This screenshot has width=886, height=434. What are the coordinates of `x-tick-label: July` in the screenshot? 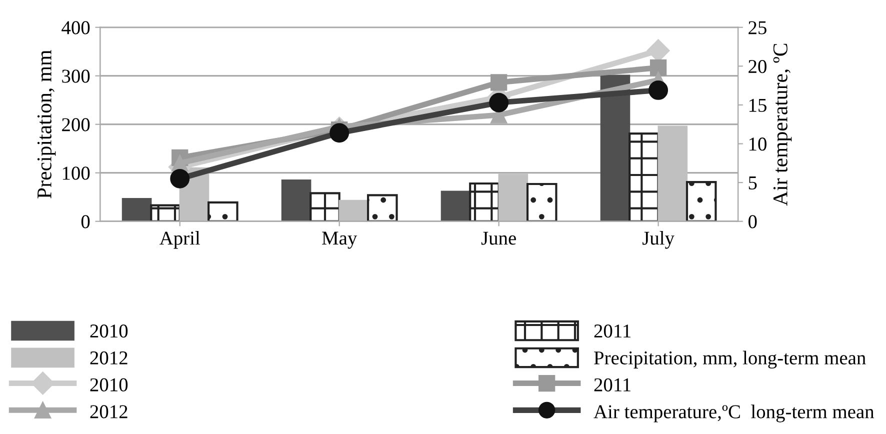 It's located at (658, 240).